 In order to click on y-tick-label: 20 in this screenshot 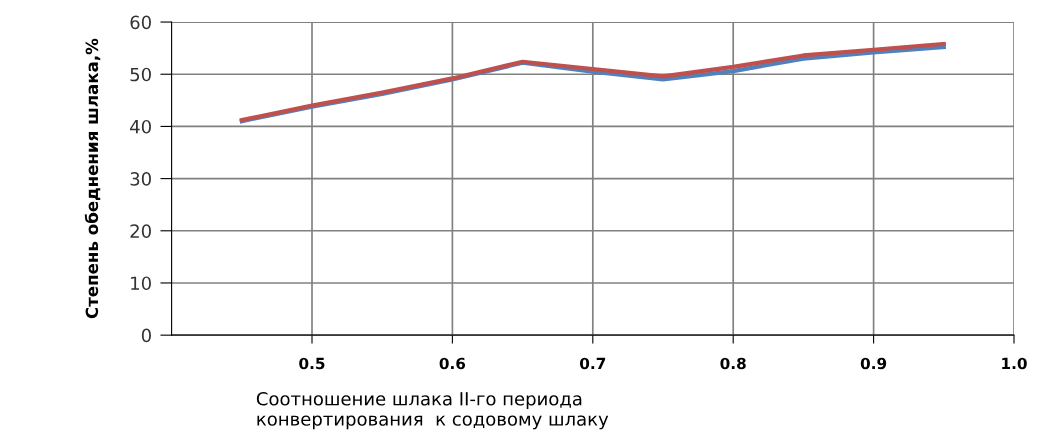, I will do `click(140, 231)`.